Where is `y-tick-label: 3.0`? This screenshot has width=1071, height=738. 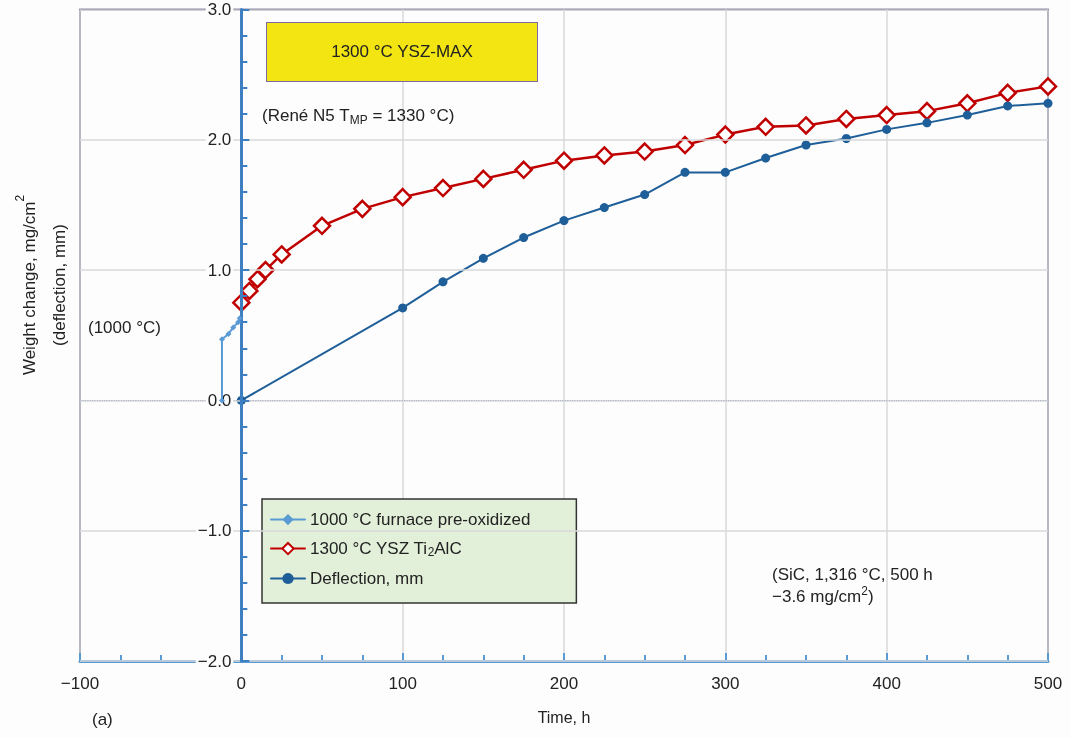
y-tick-label: 3.0 is located at coordinates (219, 9).